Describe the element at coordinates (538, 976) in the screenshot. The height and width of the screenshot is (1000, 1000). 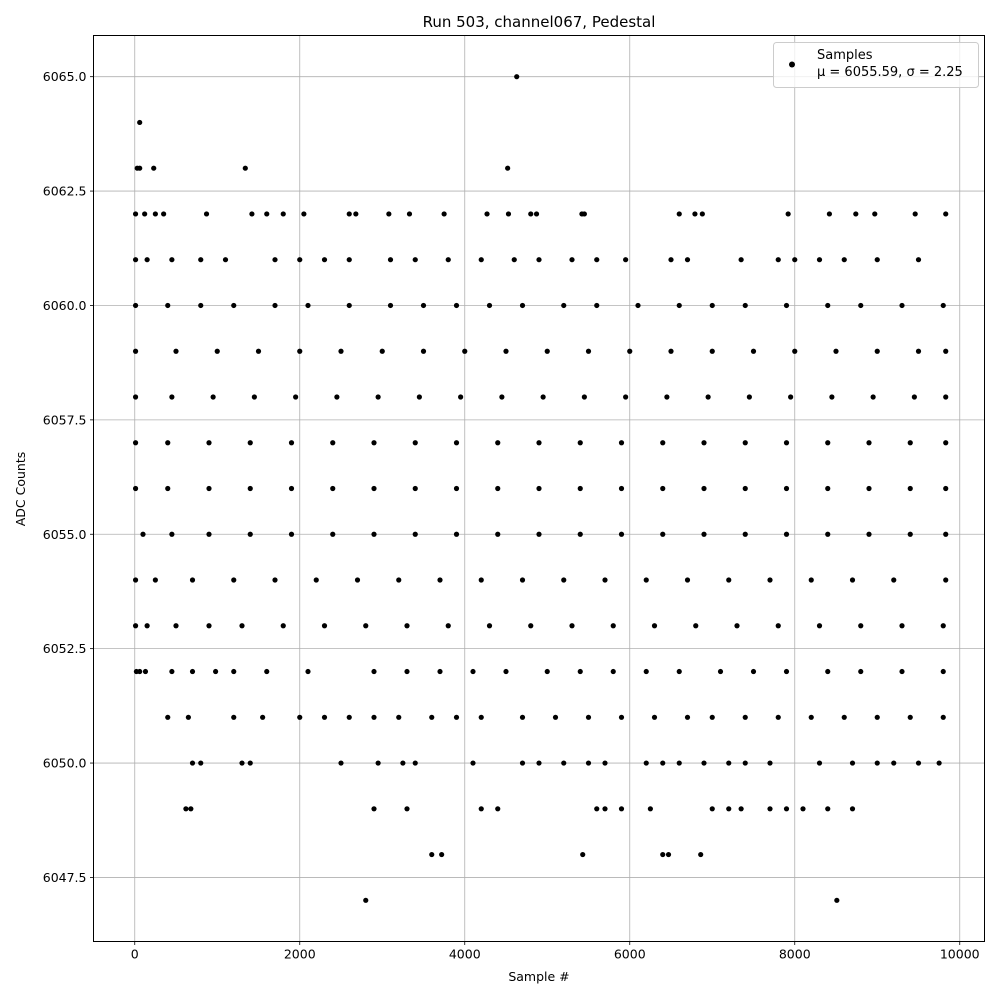
I see `x-axis-title: Sample #` at that location.